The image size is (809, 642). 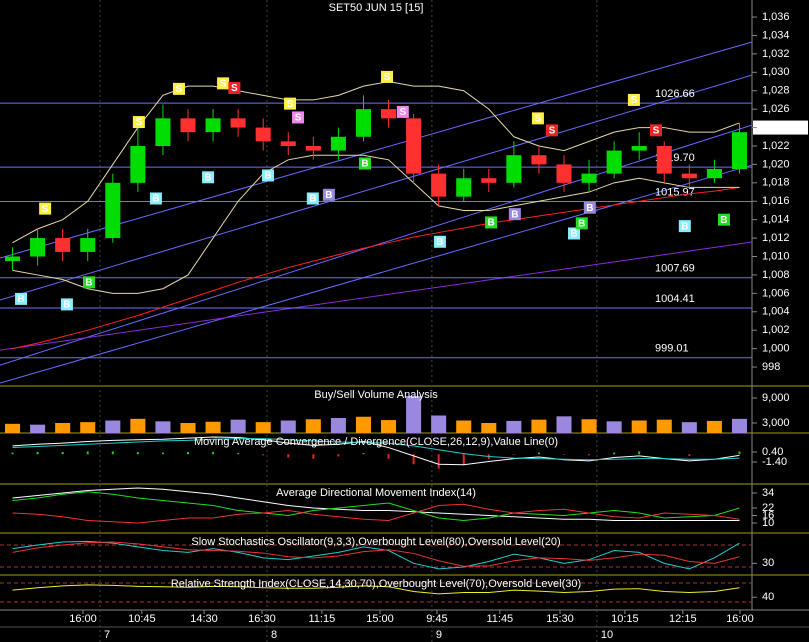 What do you see at coordinates (776, 164) in the screenshot?
I see `y-tick-label: 1,020` at bounding box center [776, 164].